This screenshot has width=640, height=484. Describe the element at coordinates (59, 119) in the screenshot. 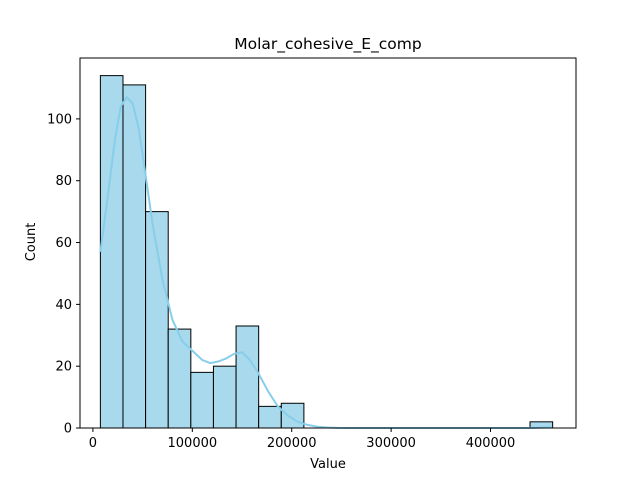

I see `y-tick-label: 100` at that location.